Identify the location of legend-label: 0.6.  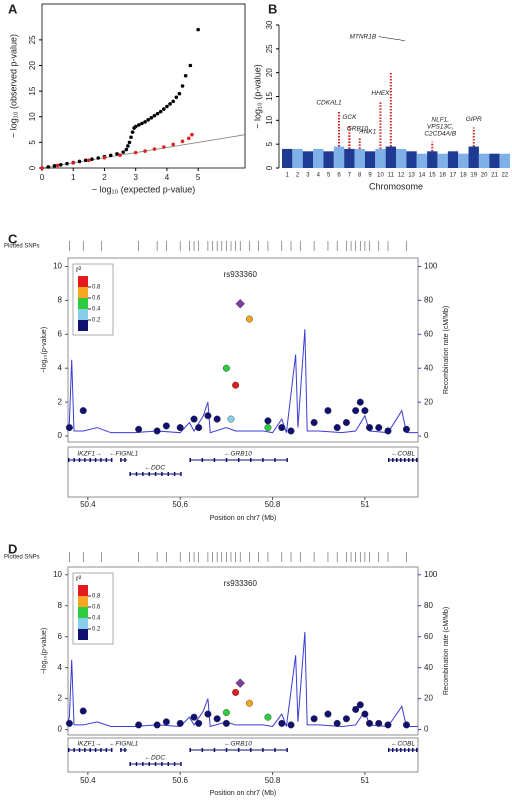
(96, 299).